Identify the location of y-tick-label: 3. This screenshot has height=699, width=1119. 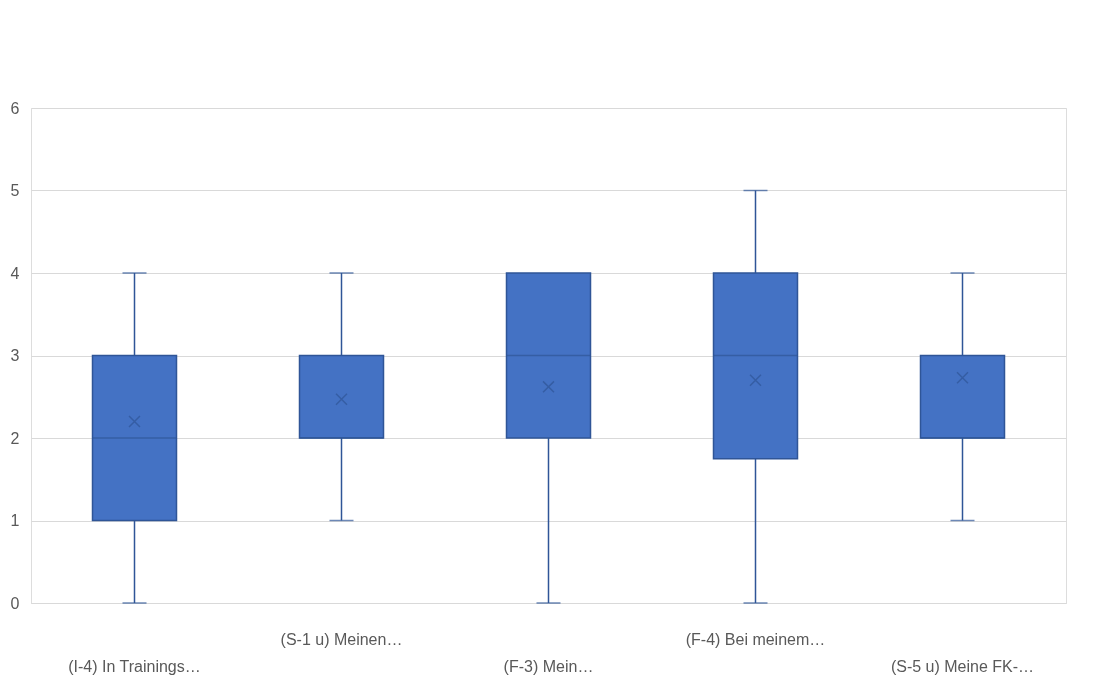
(15, 355).